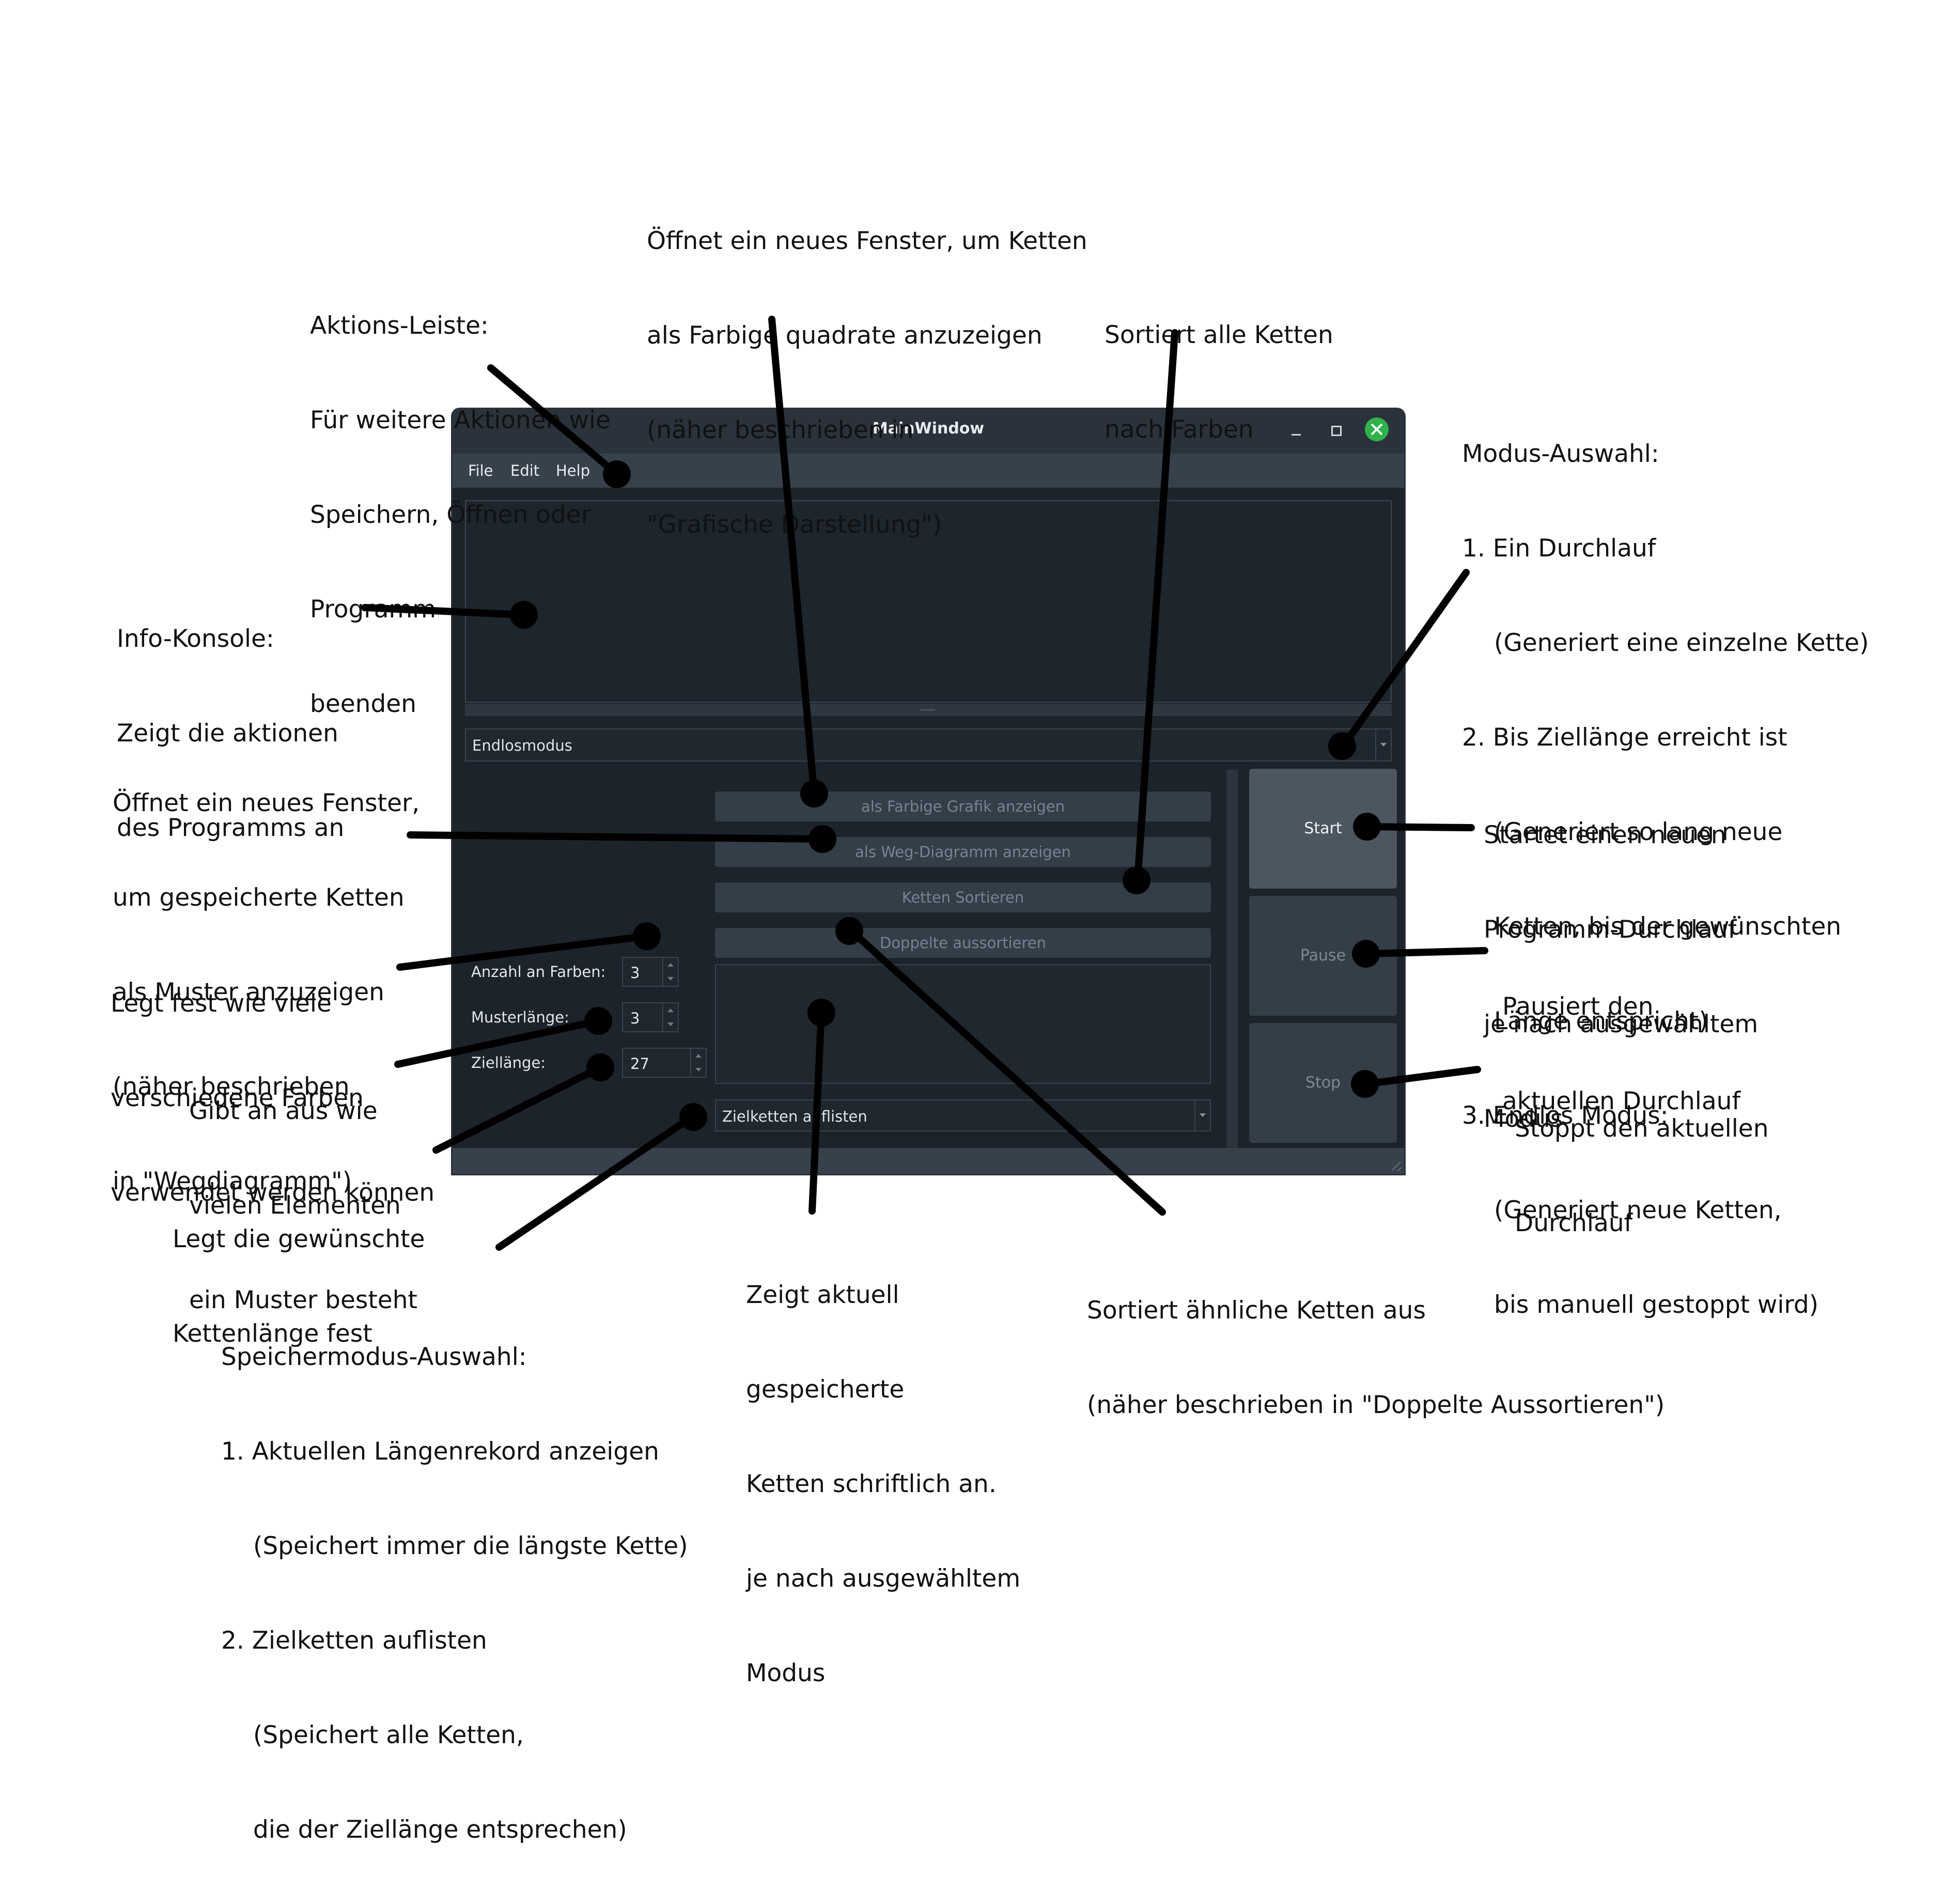  Describe the element at coordinates (299, 1239) in the screenshot. I see `annotation-line: Legt die gewünschte` at that location.